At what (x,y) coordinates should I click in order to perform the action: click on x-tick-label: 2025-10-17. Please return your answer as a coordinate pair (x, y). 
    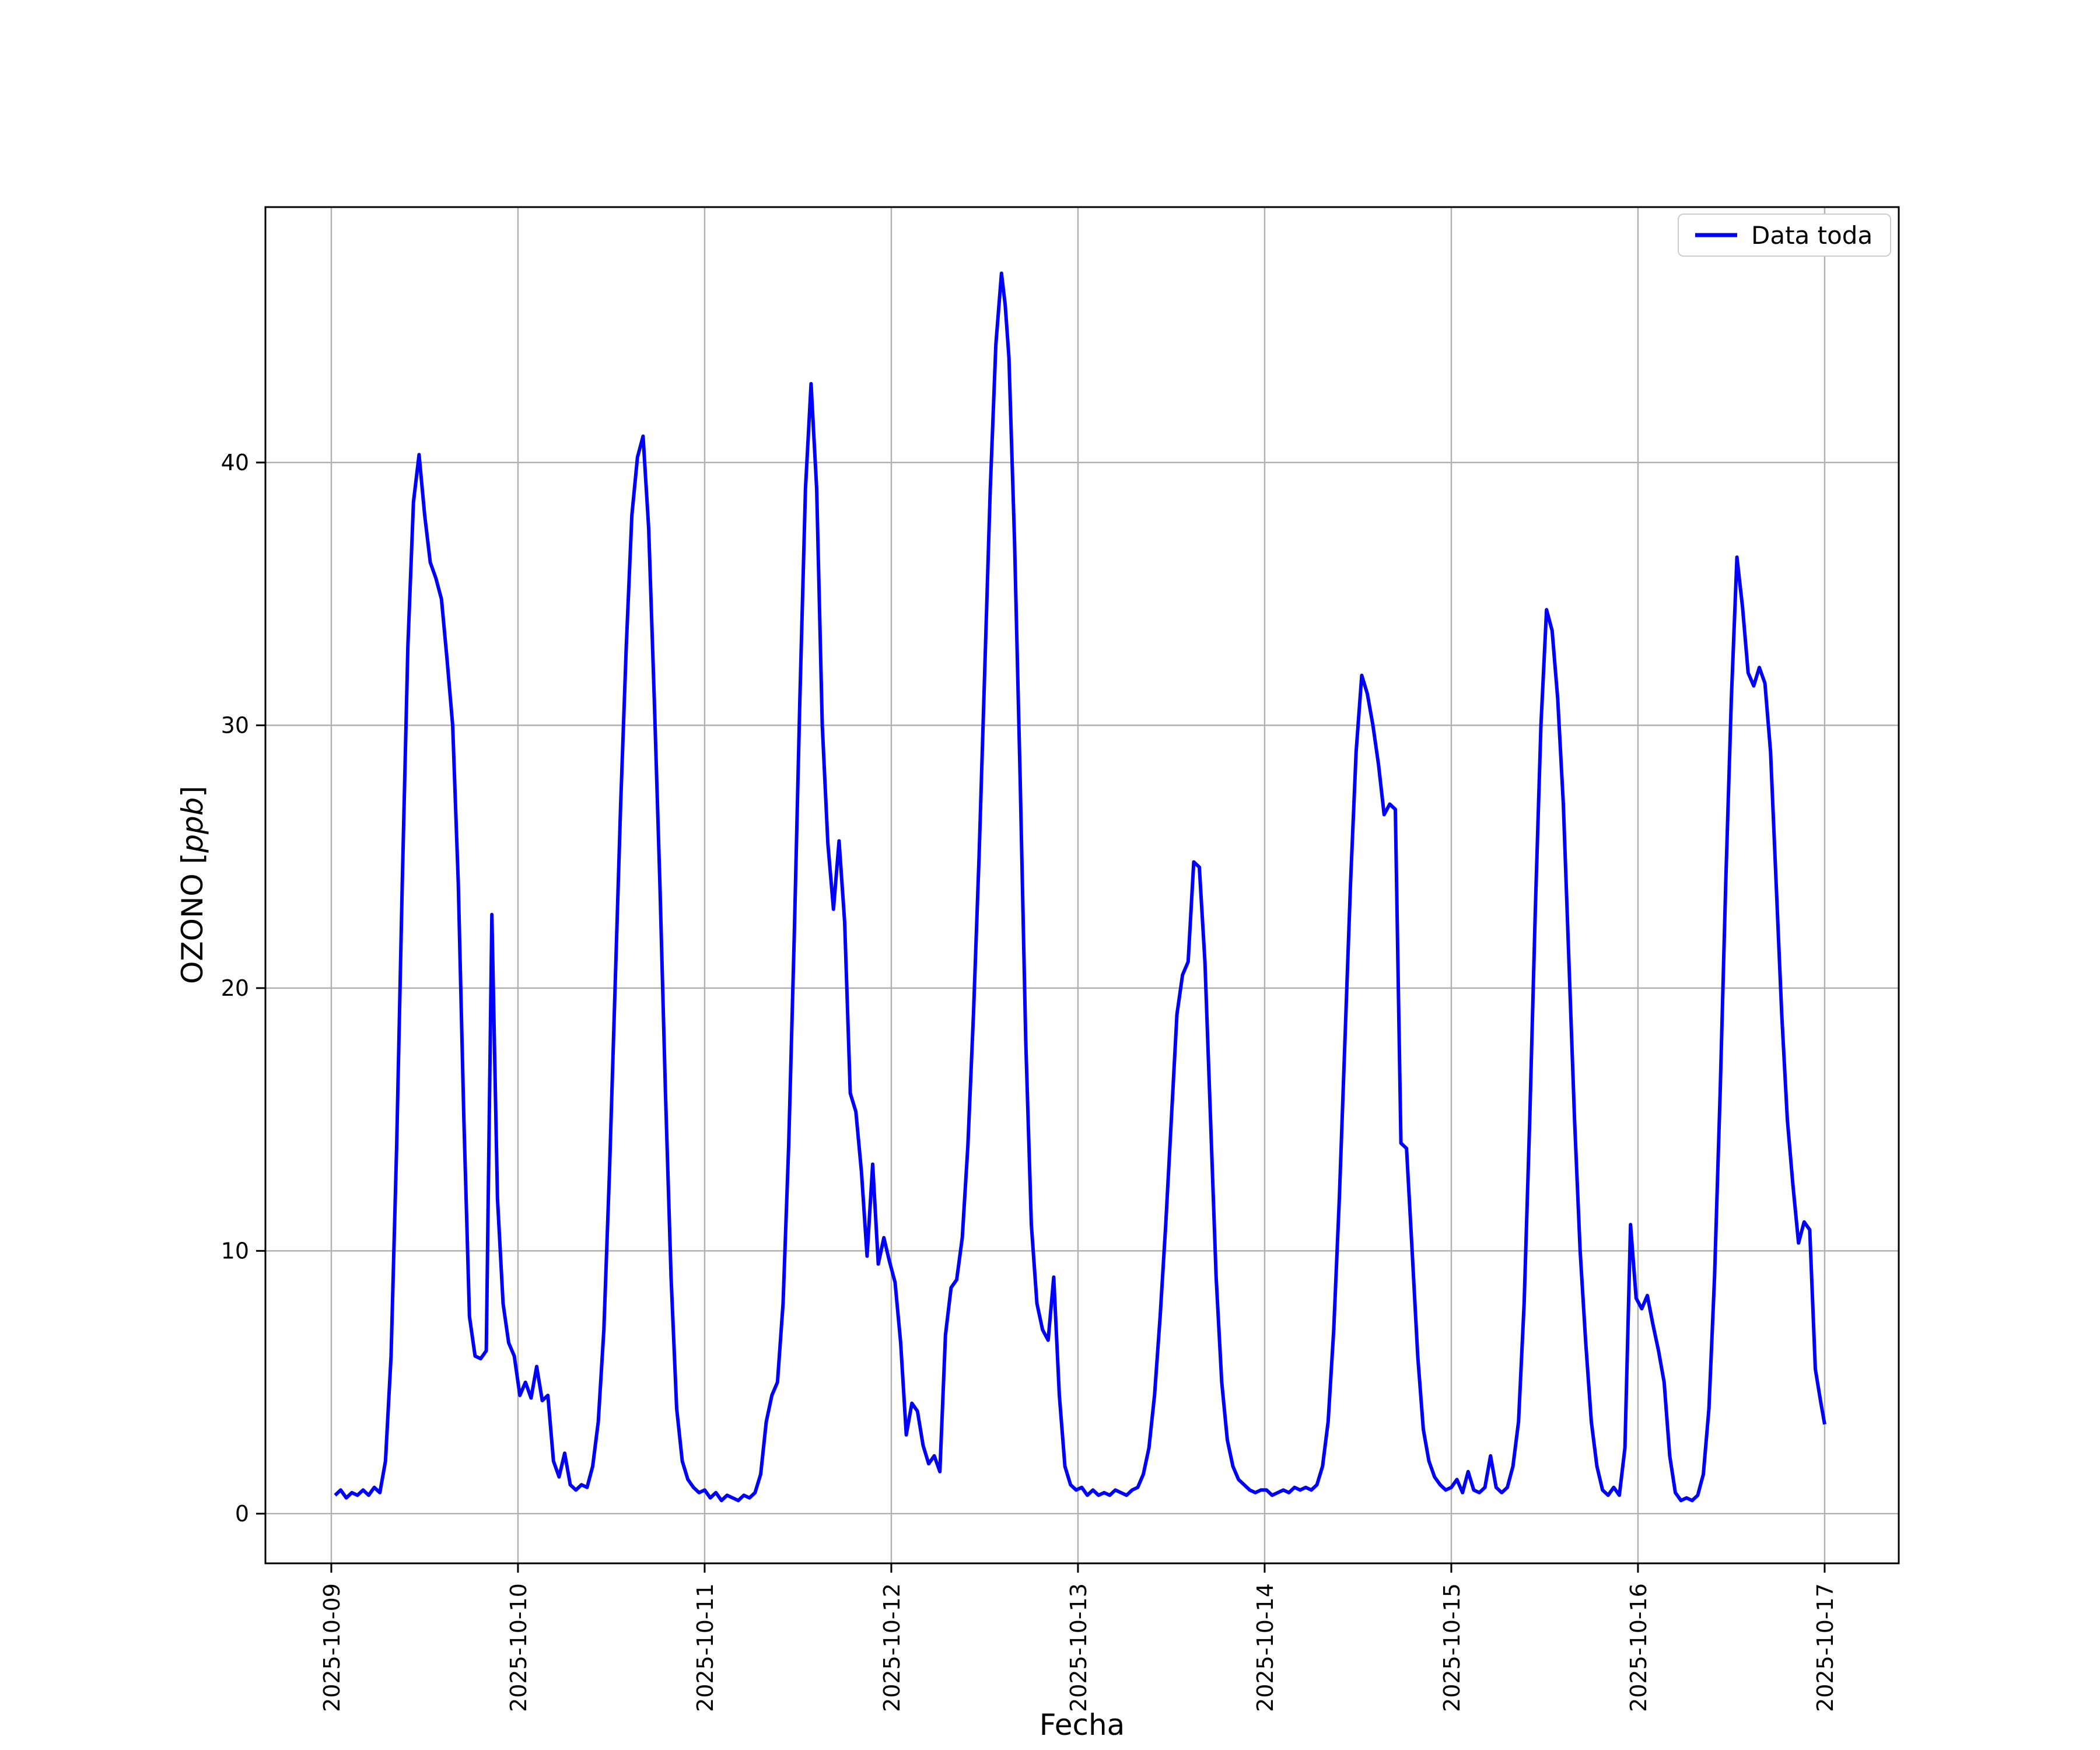
    Looking at the image, I should click on (1825, 1647).